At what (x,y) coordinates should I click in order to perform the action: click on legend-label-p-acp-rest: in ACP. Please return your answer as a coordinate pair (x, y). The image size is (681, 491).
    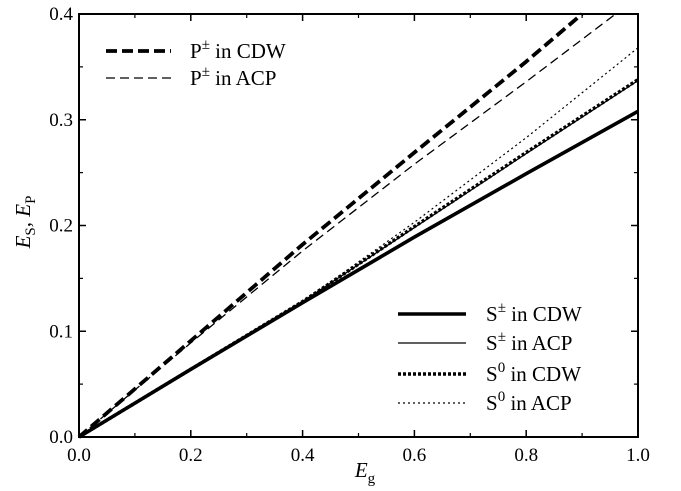
    Looking at the image, I should click on (243, 78).